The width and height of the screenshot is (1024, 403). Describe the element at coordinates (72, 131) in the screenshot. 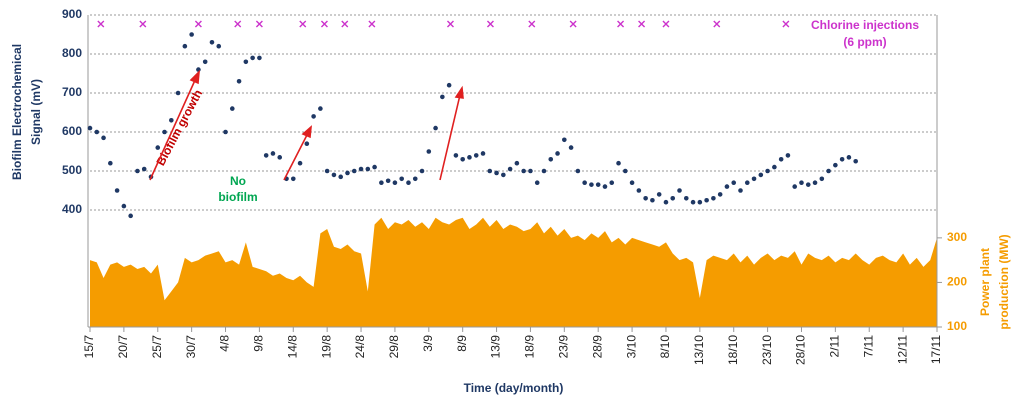

I see `y-tick-label: 600` at that location.